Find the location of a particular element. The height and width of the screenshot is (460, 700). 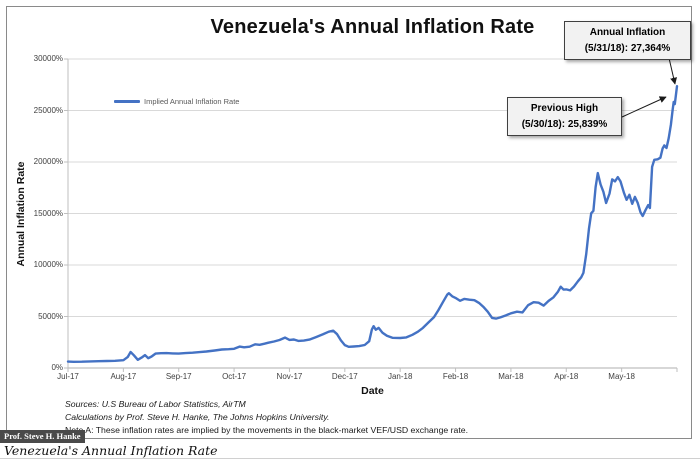

x-tick-label: Oct-17 is located at coordinates (234, 376).